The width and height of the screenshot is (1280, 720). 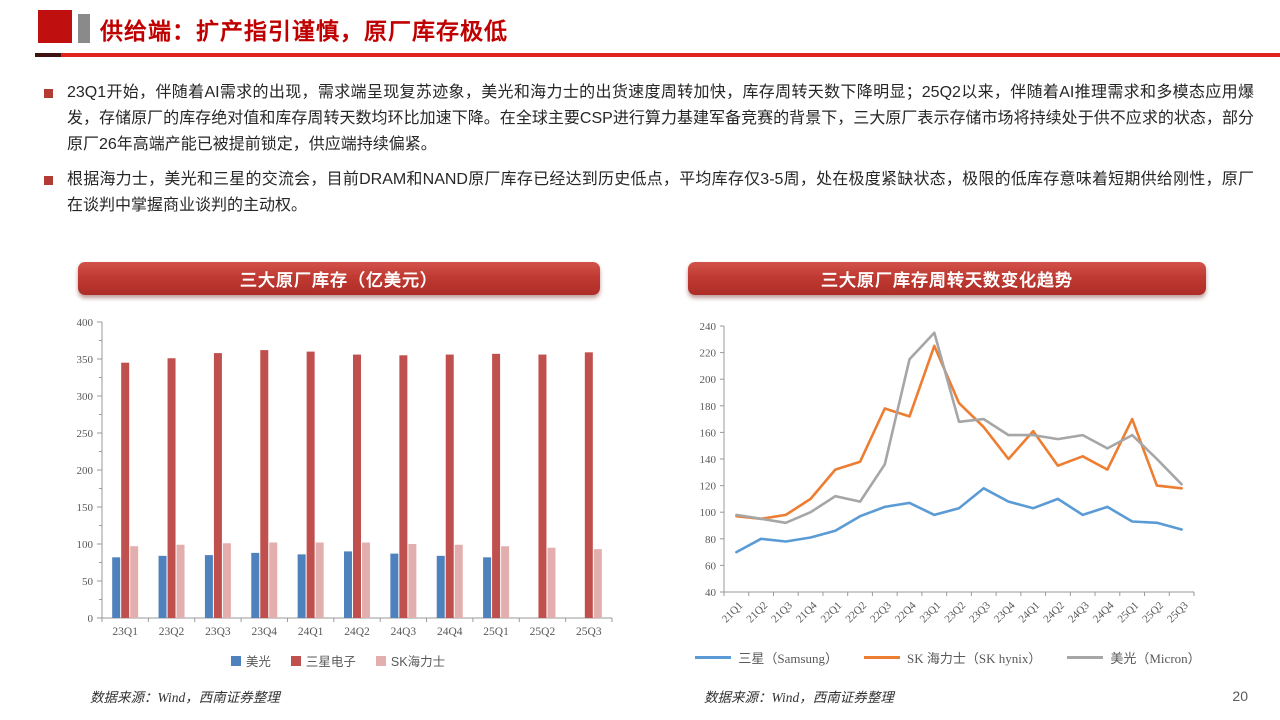 I want to click on svg-text: 240, so click(x=708, y=327).